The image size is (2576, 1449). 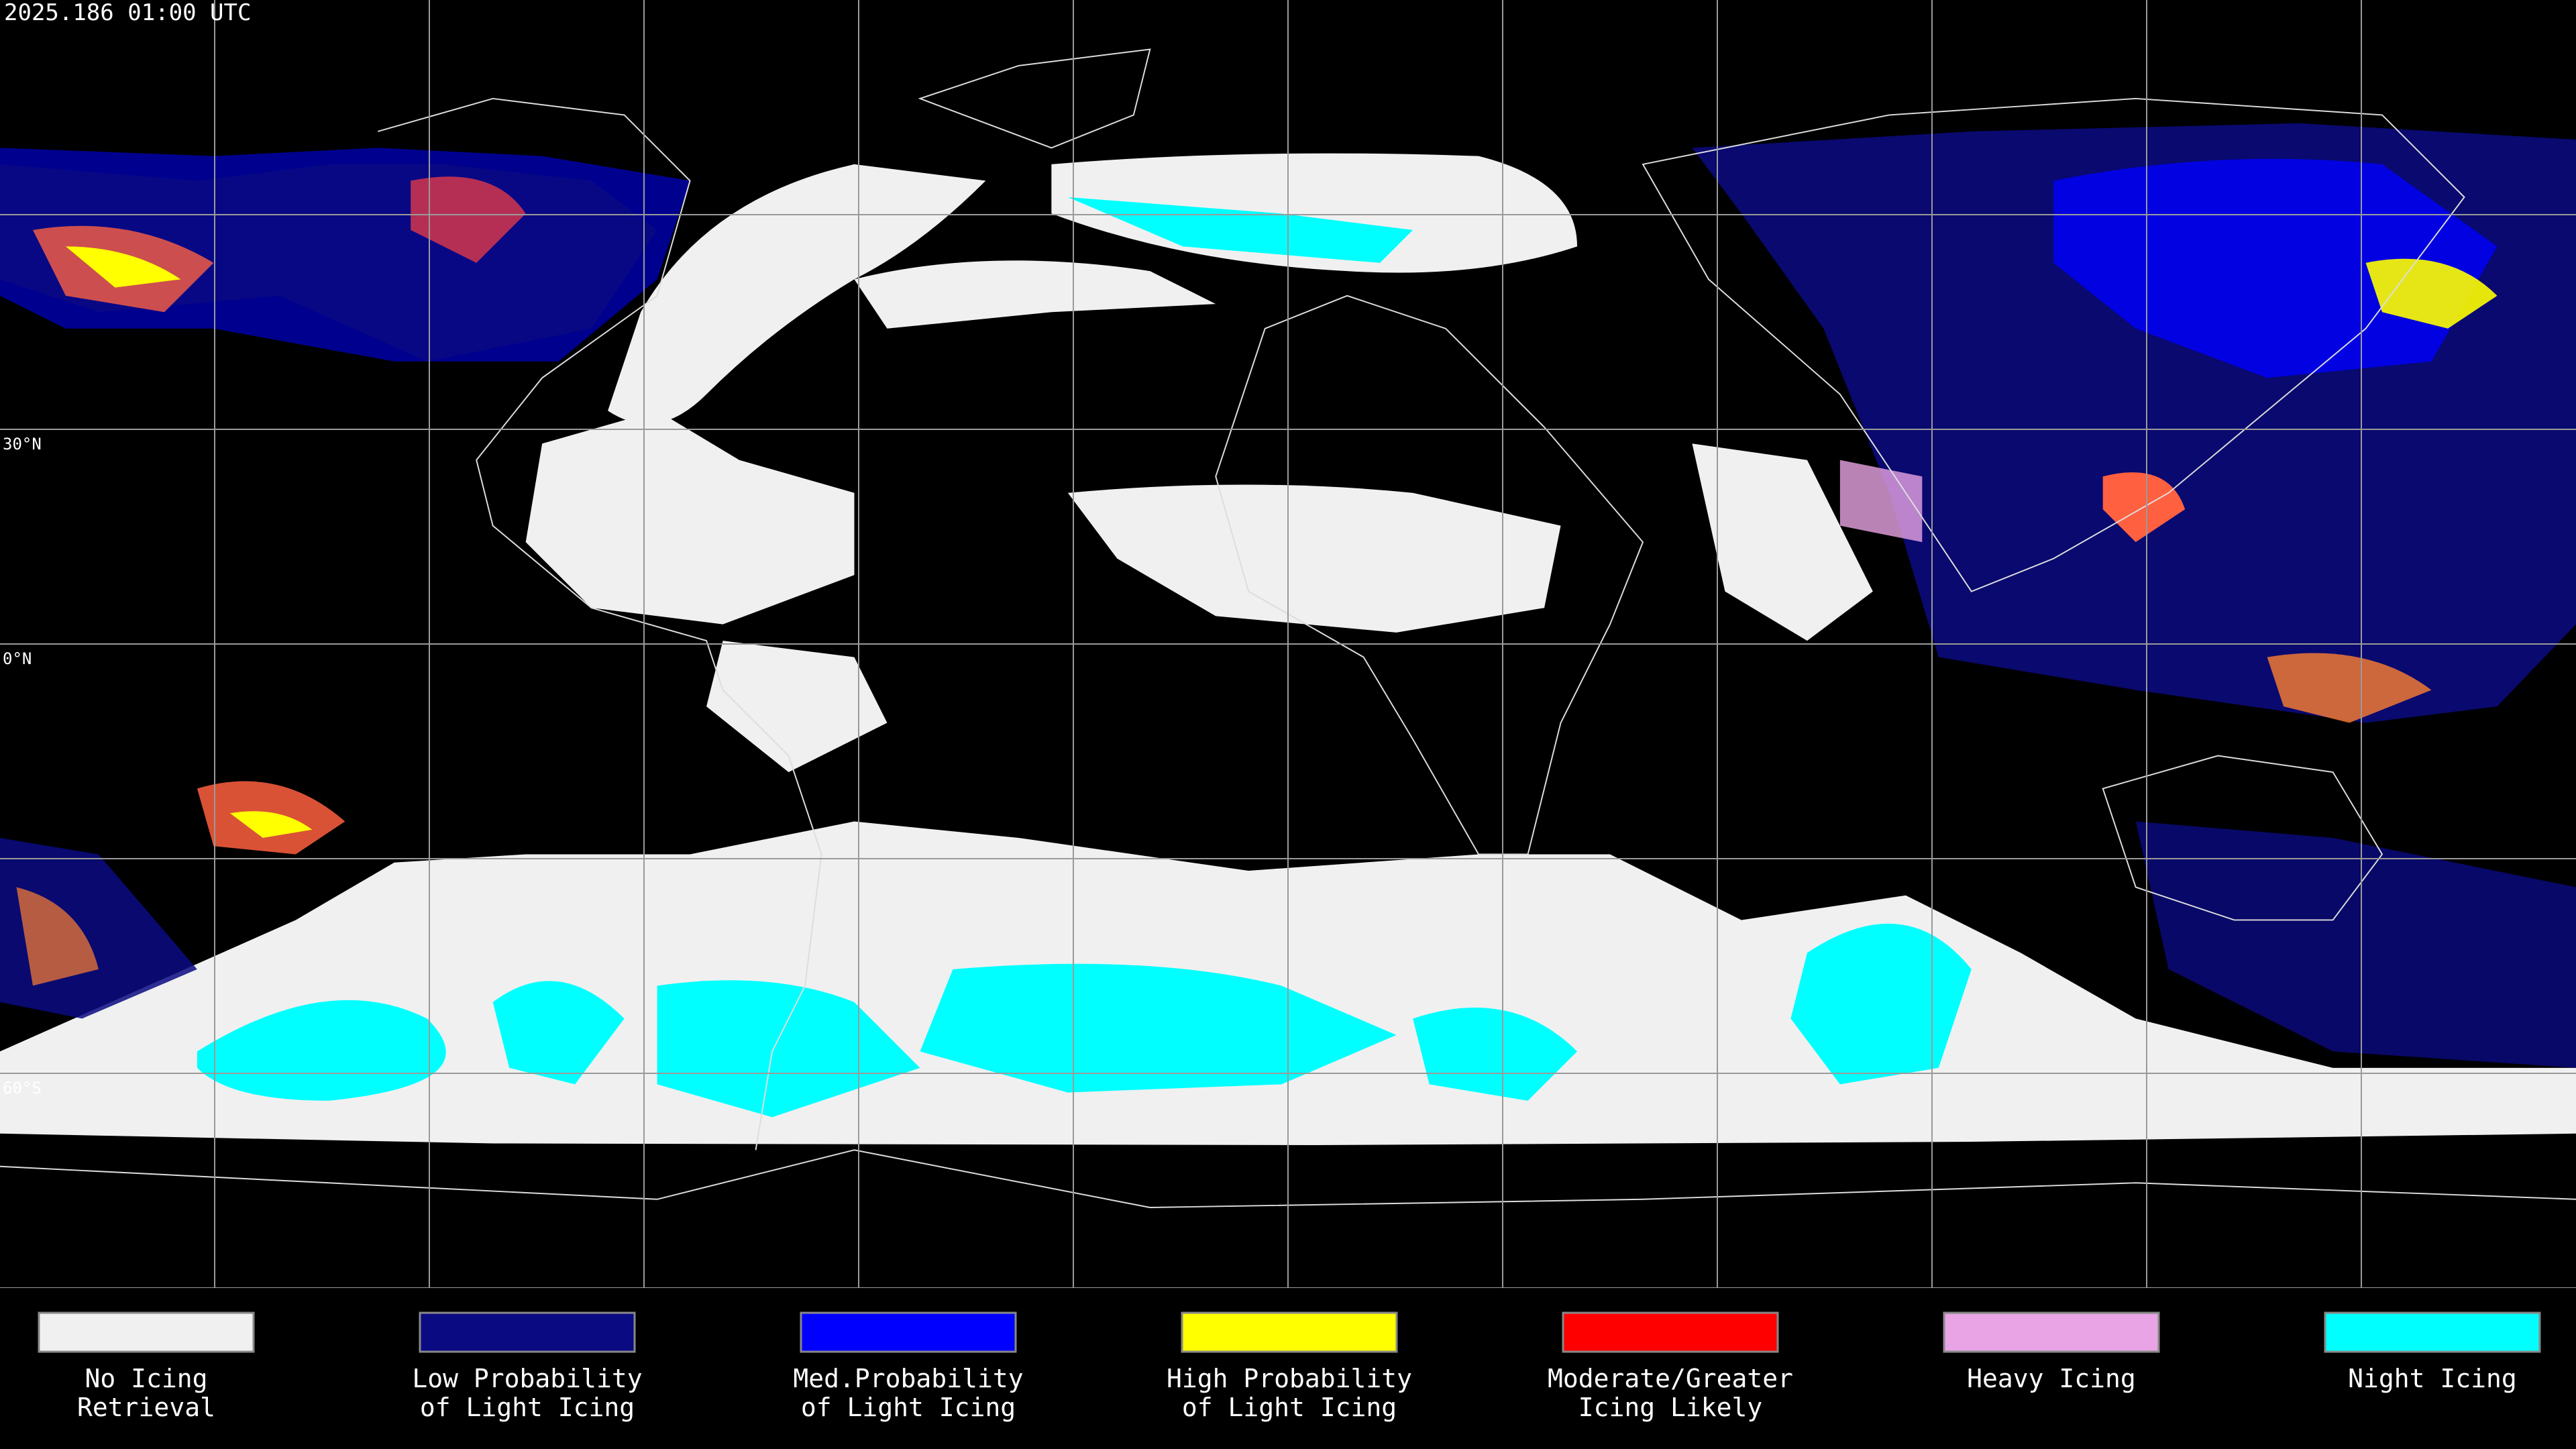 What do you see at coordinates (17, 658) in the screenshot?
I see `latitude-label: 0°N` at bounding box center [17, 658].